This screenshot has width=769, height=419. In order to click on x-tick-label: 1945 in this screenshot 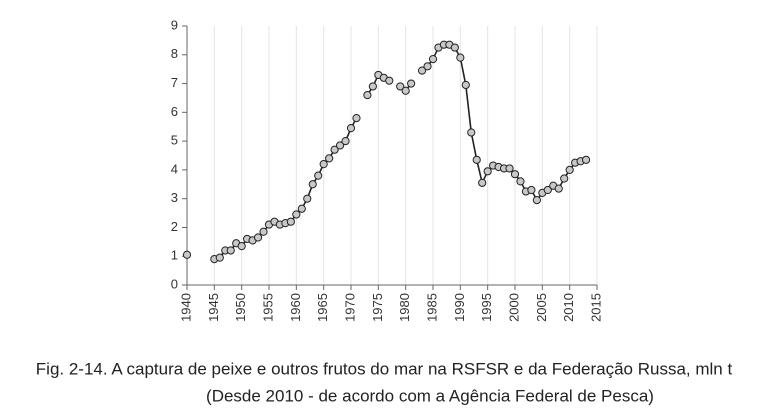, I will do `click(213, 307)`.